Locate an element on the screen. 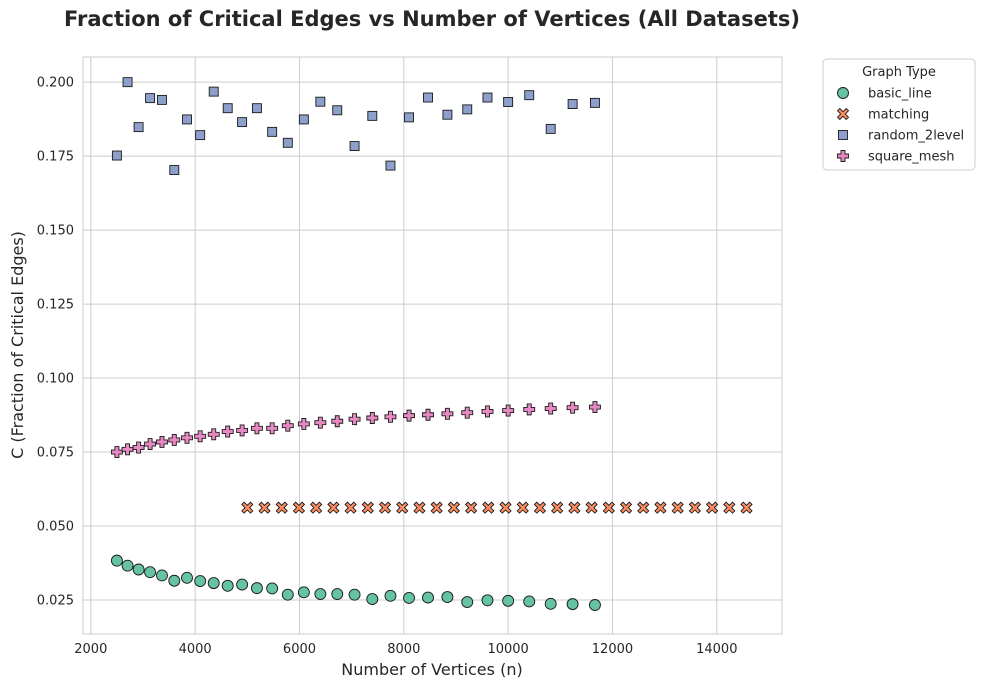 The width and height of the screenshot is (986, 690). legend-label: random_2level is located at coordinates (916, 136).